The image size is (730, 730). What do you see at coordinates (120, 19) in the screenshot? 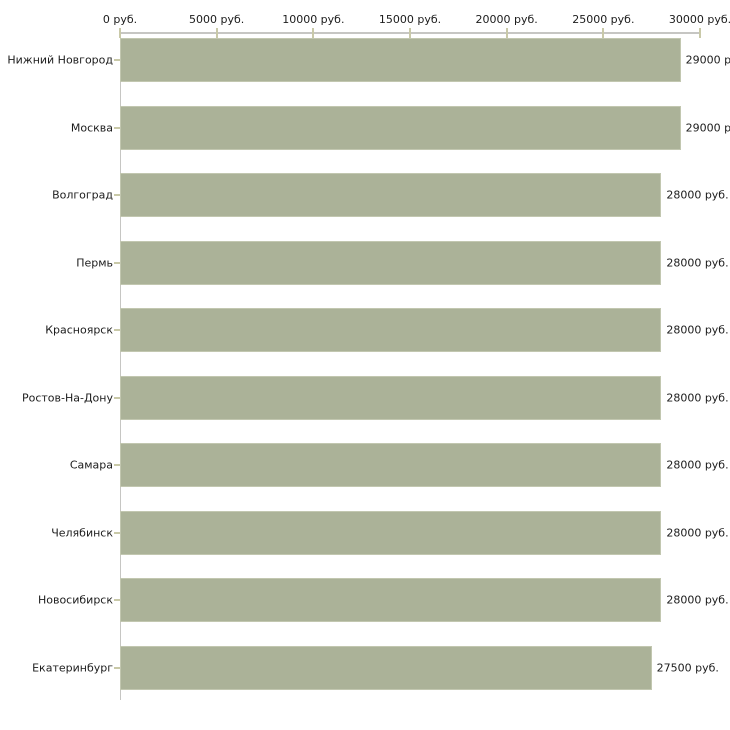
I see `x-axis-tick-label: 0 руб.` at bounding box center [120, 19].